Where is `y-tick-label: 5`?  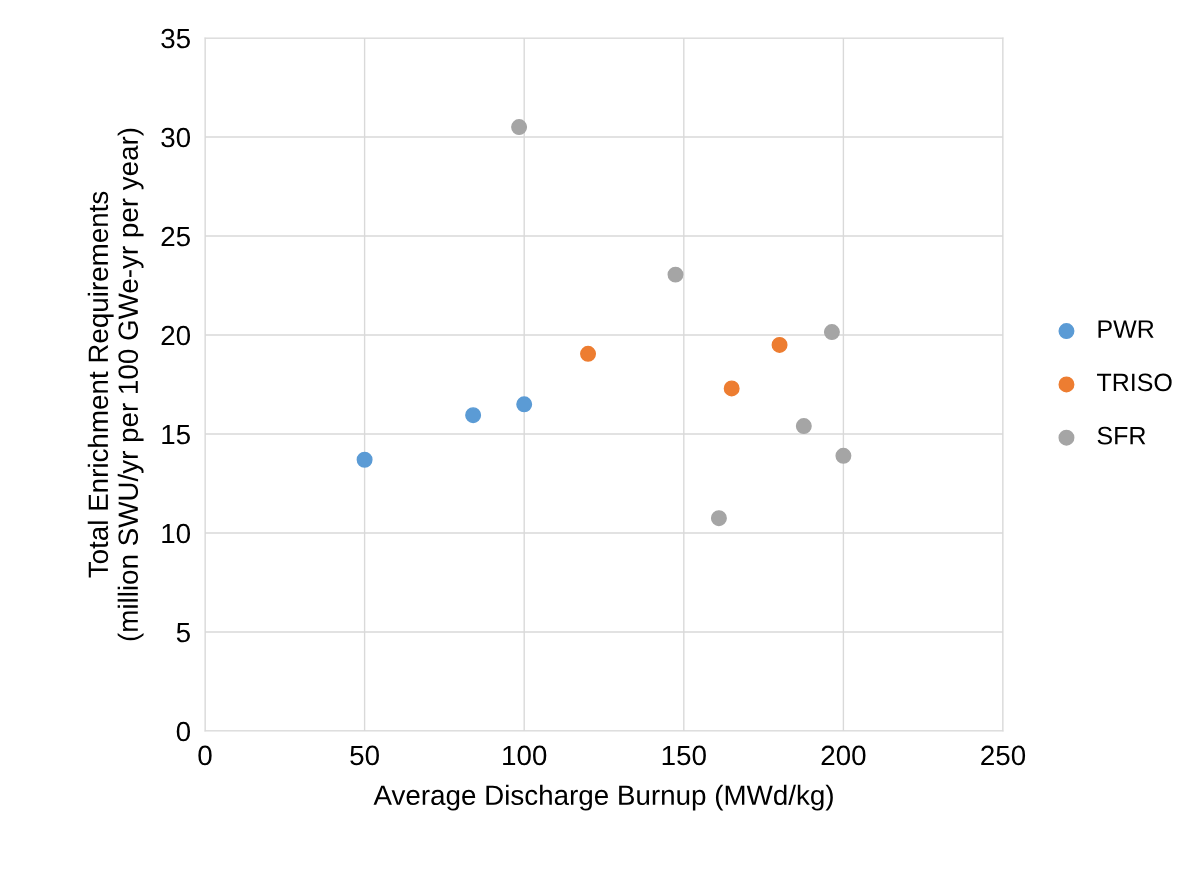 y-tick-label: 5 is located at coordinates (183, 632).